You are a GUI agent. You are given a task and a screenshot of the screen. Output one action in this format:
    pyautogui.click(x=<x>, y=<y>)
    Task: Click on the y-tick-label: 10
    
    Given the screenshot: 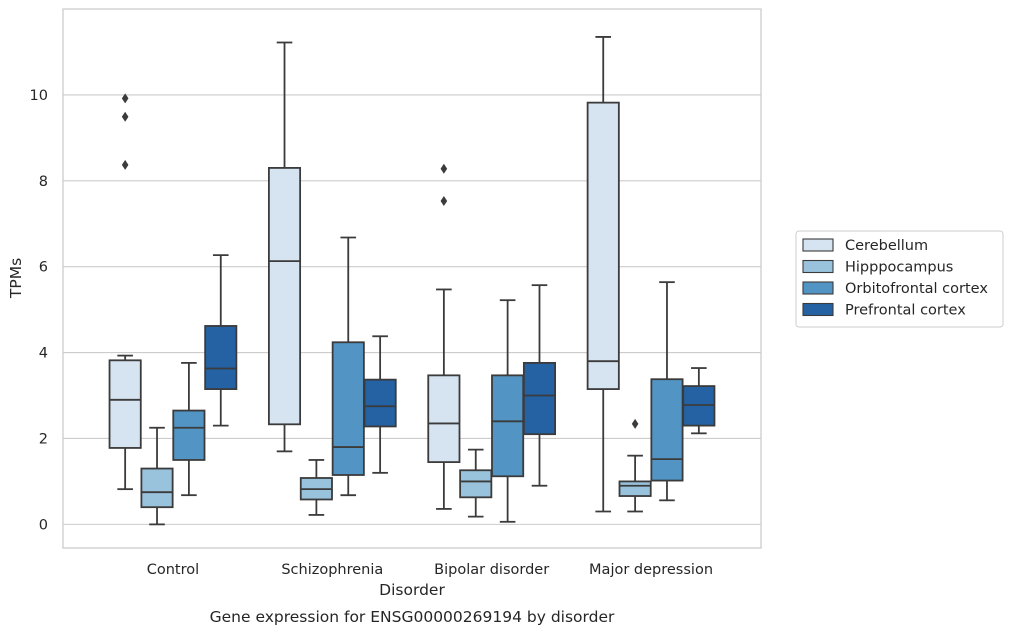 What is the action you would take?
    pyautogui.click(x=39, y=96)
    